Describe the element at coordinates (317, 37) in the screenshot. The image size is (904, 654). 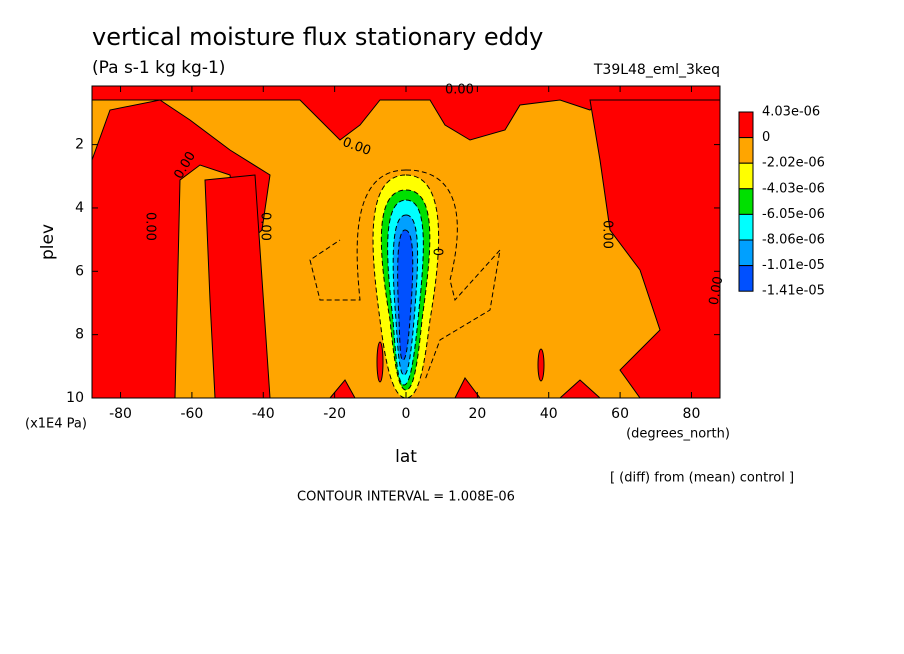
I see `chart-title: vertical moisture flux stationary eddy` at that location.